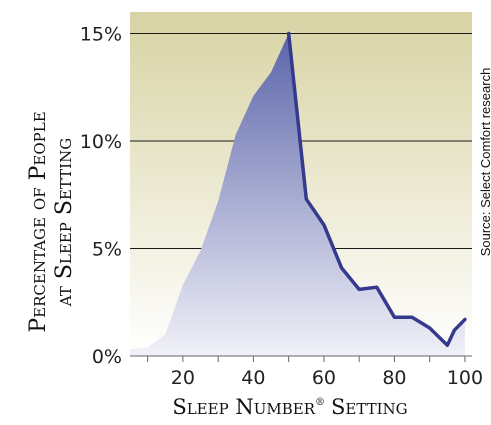 The image size is (491, 425). I want to click on registered-mark: ®, so click(320, 402).